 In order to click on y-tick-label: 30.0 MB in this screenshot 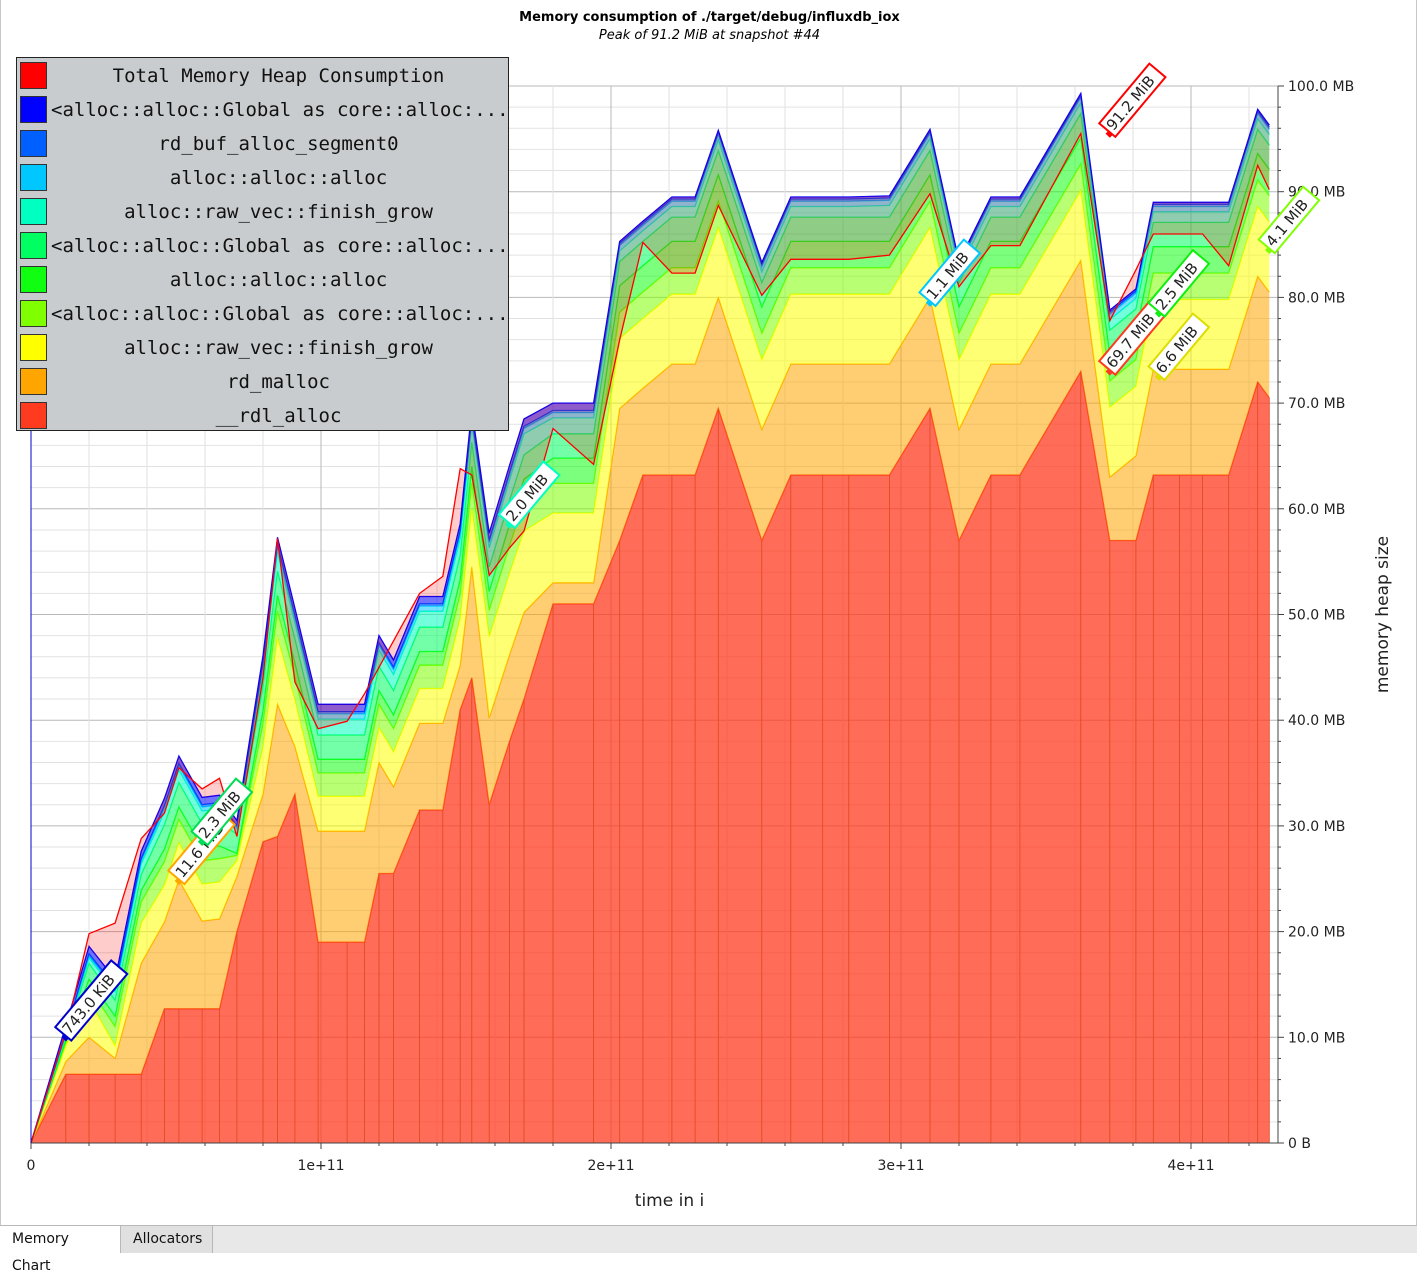, I will do `click(1316, 827)`.